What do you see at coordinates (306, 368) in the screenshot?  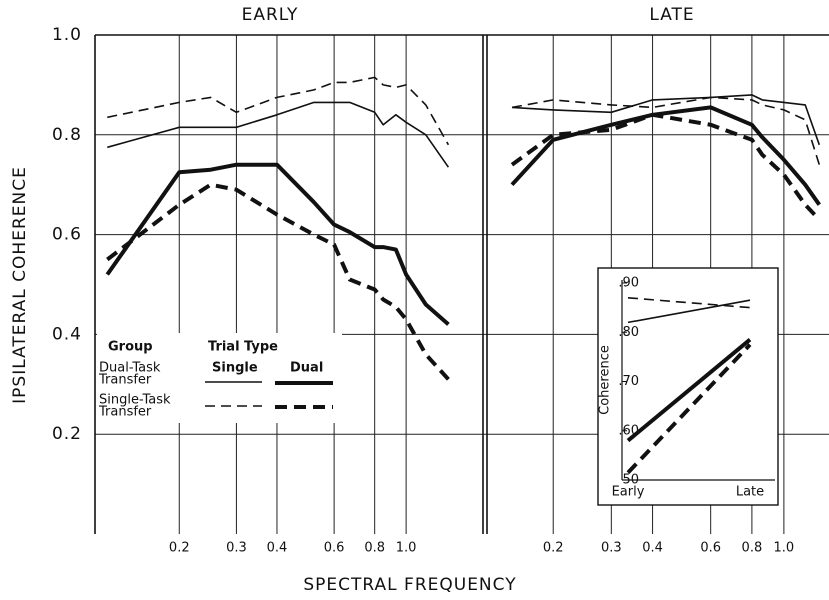 I see `legend-trial: Dual` at bounding box center [306, 368].